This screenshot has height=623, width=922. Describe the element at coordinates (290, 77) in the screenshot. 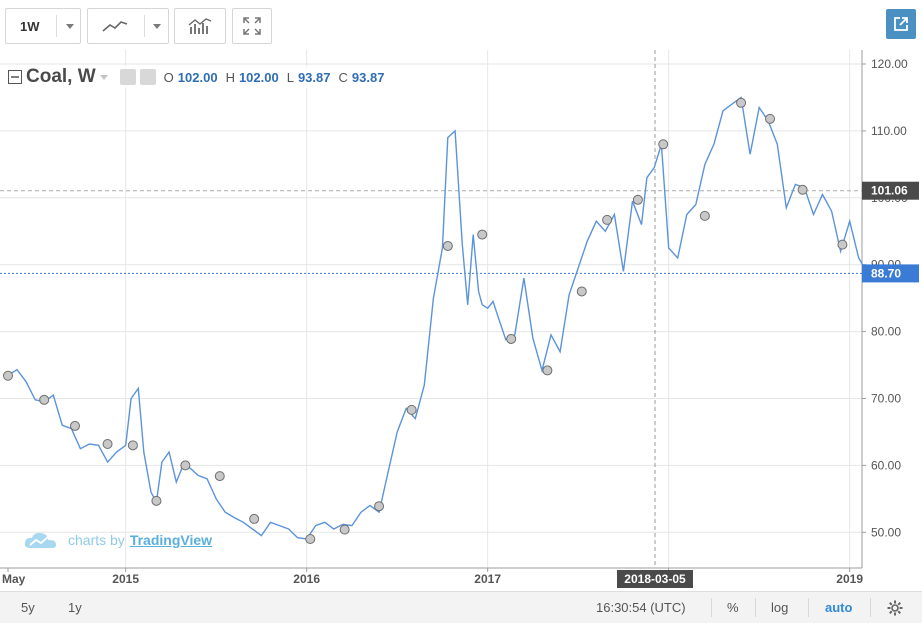

I see `low-label: L` at that location.